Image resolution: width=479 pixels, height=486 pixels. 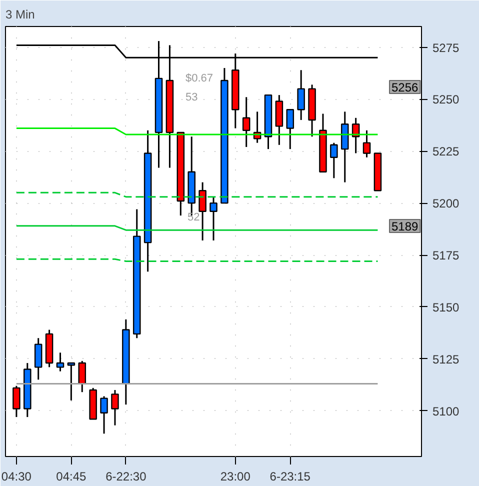 I want to click on x-tick-label: 04:30, so click(x=16, y=477).